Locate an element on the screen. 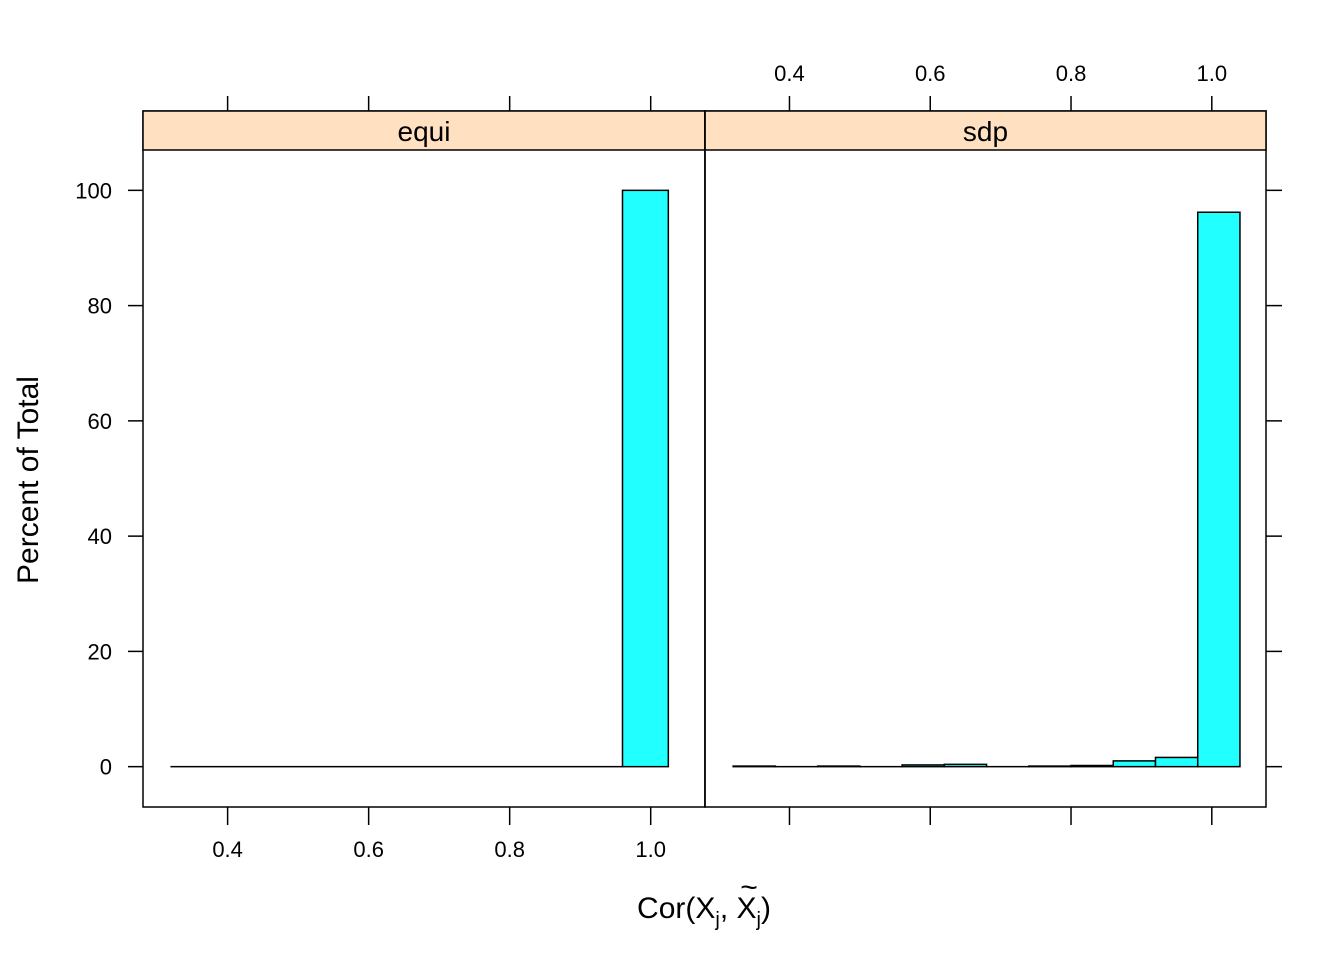 The width and height of the screenshot is (1344, 960). y-tick-label: 60 is located at coordinates (100, 421).